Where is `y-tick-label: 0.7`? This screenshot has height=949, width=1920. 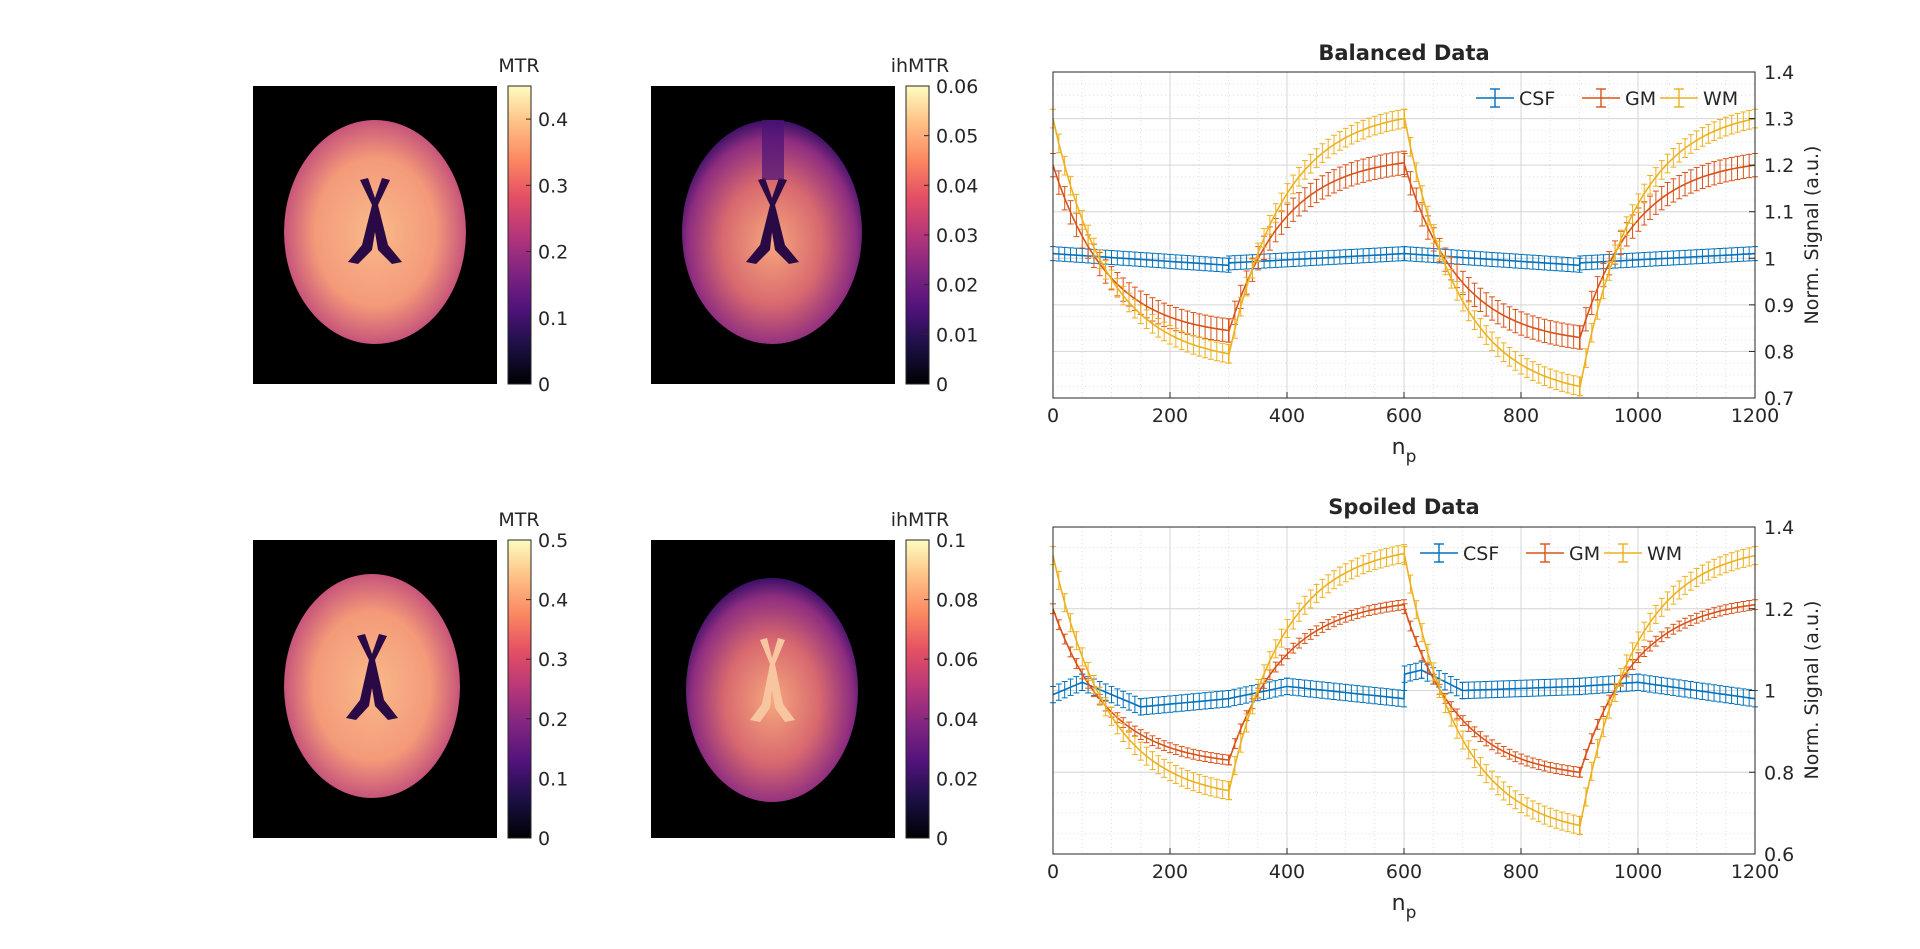 y-tick-label: 0.7 is located at coordinates (1779, 399).